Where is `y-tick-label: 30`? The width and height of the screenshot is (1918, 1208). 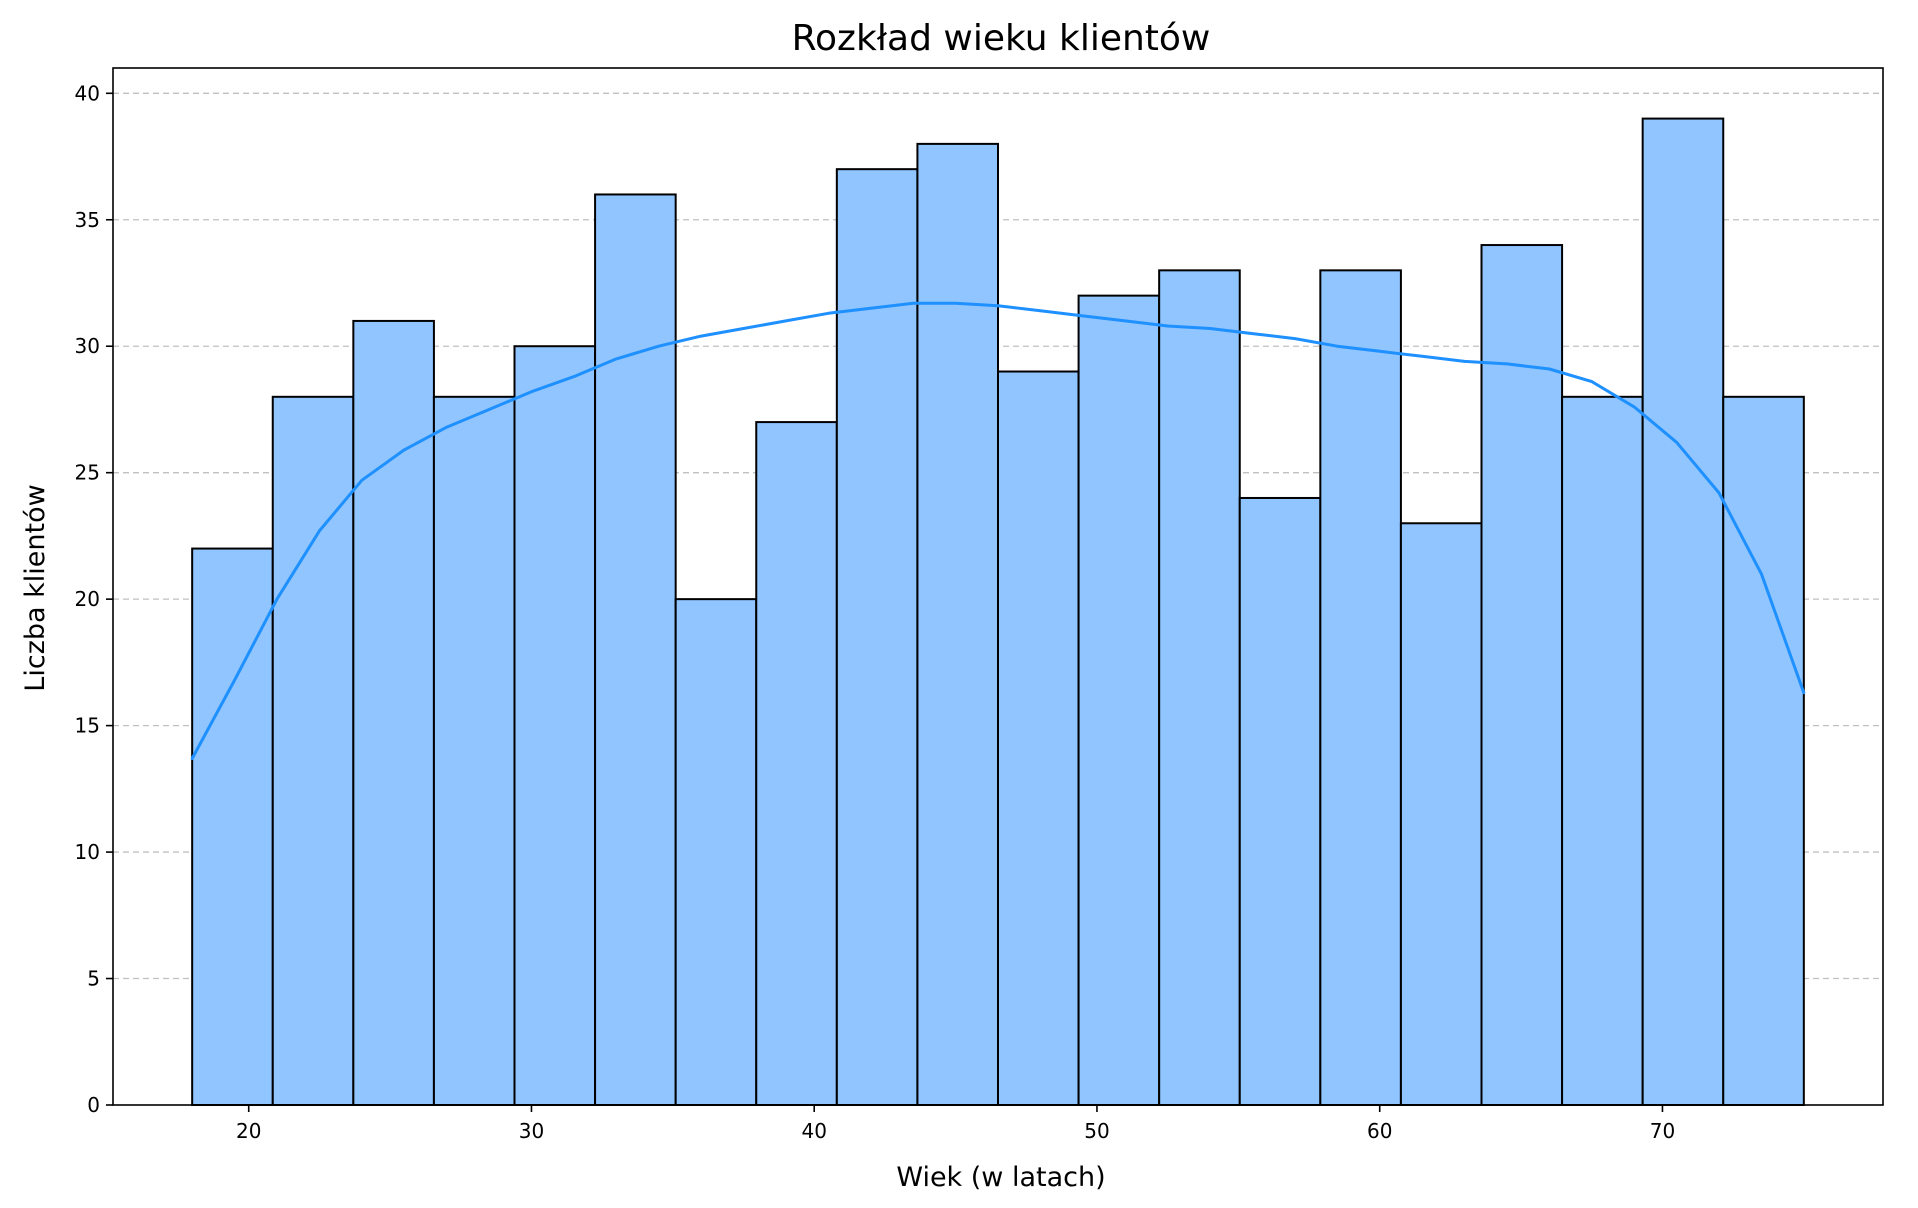
y-tick-label: 30 is located at coordinates (87, 346).